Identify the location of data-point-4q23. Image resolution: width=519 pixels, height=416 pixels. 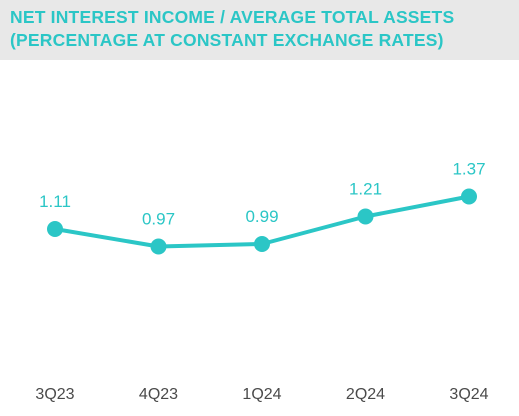
(158, 246).